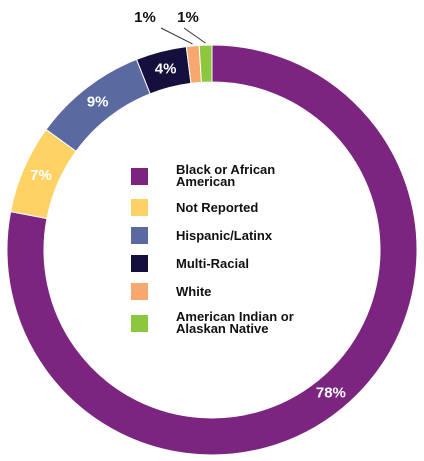  What do you see at coordinates (212, 263) in the screenshot?
I see `legend-label: Multi-Racial` at bounding box center [212, 263].